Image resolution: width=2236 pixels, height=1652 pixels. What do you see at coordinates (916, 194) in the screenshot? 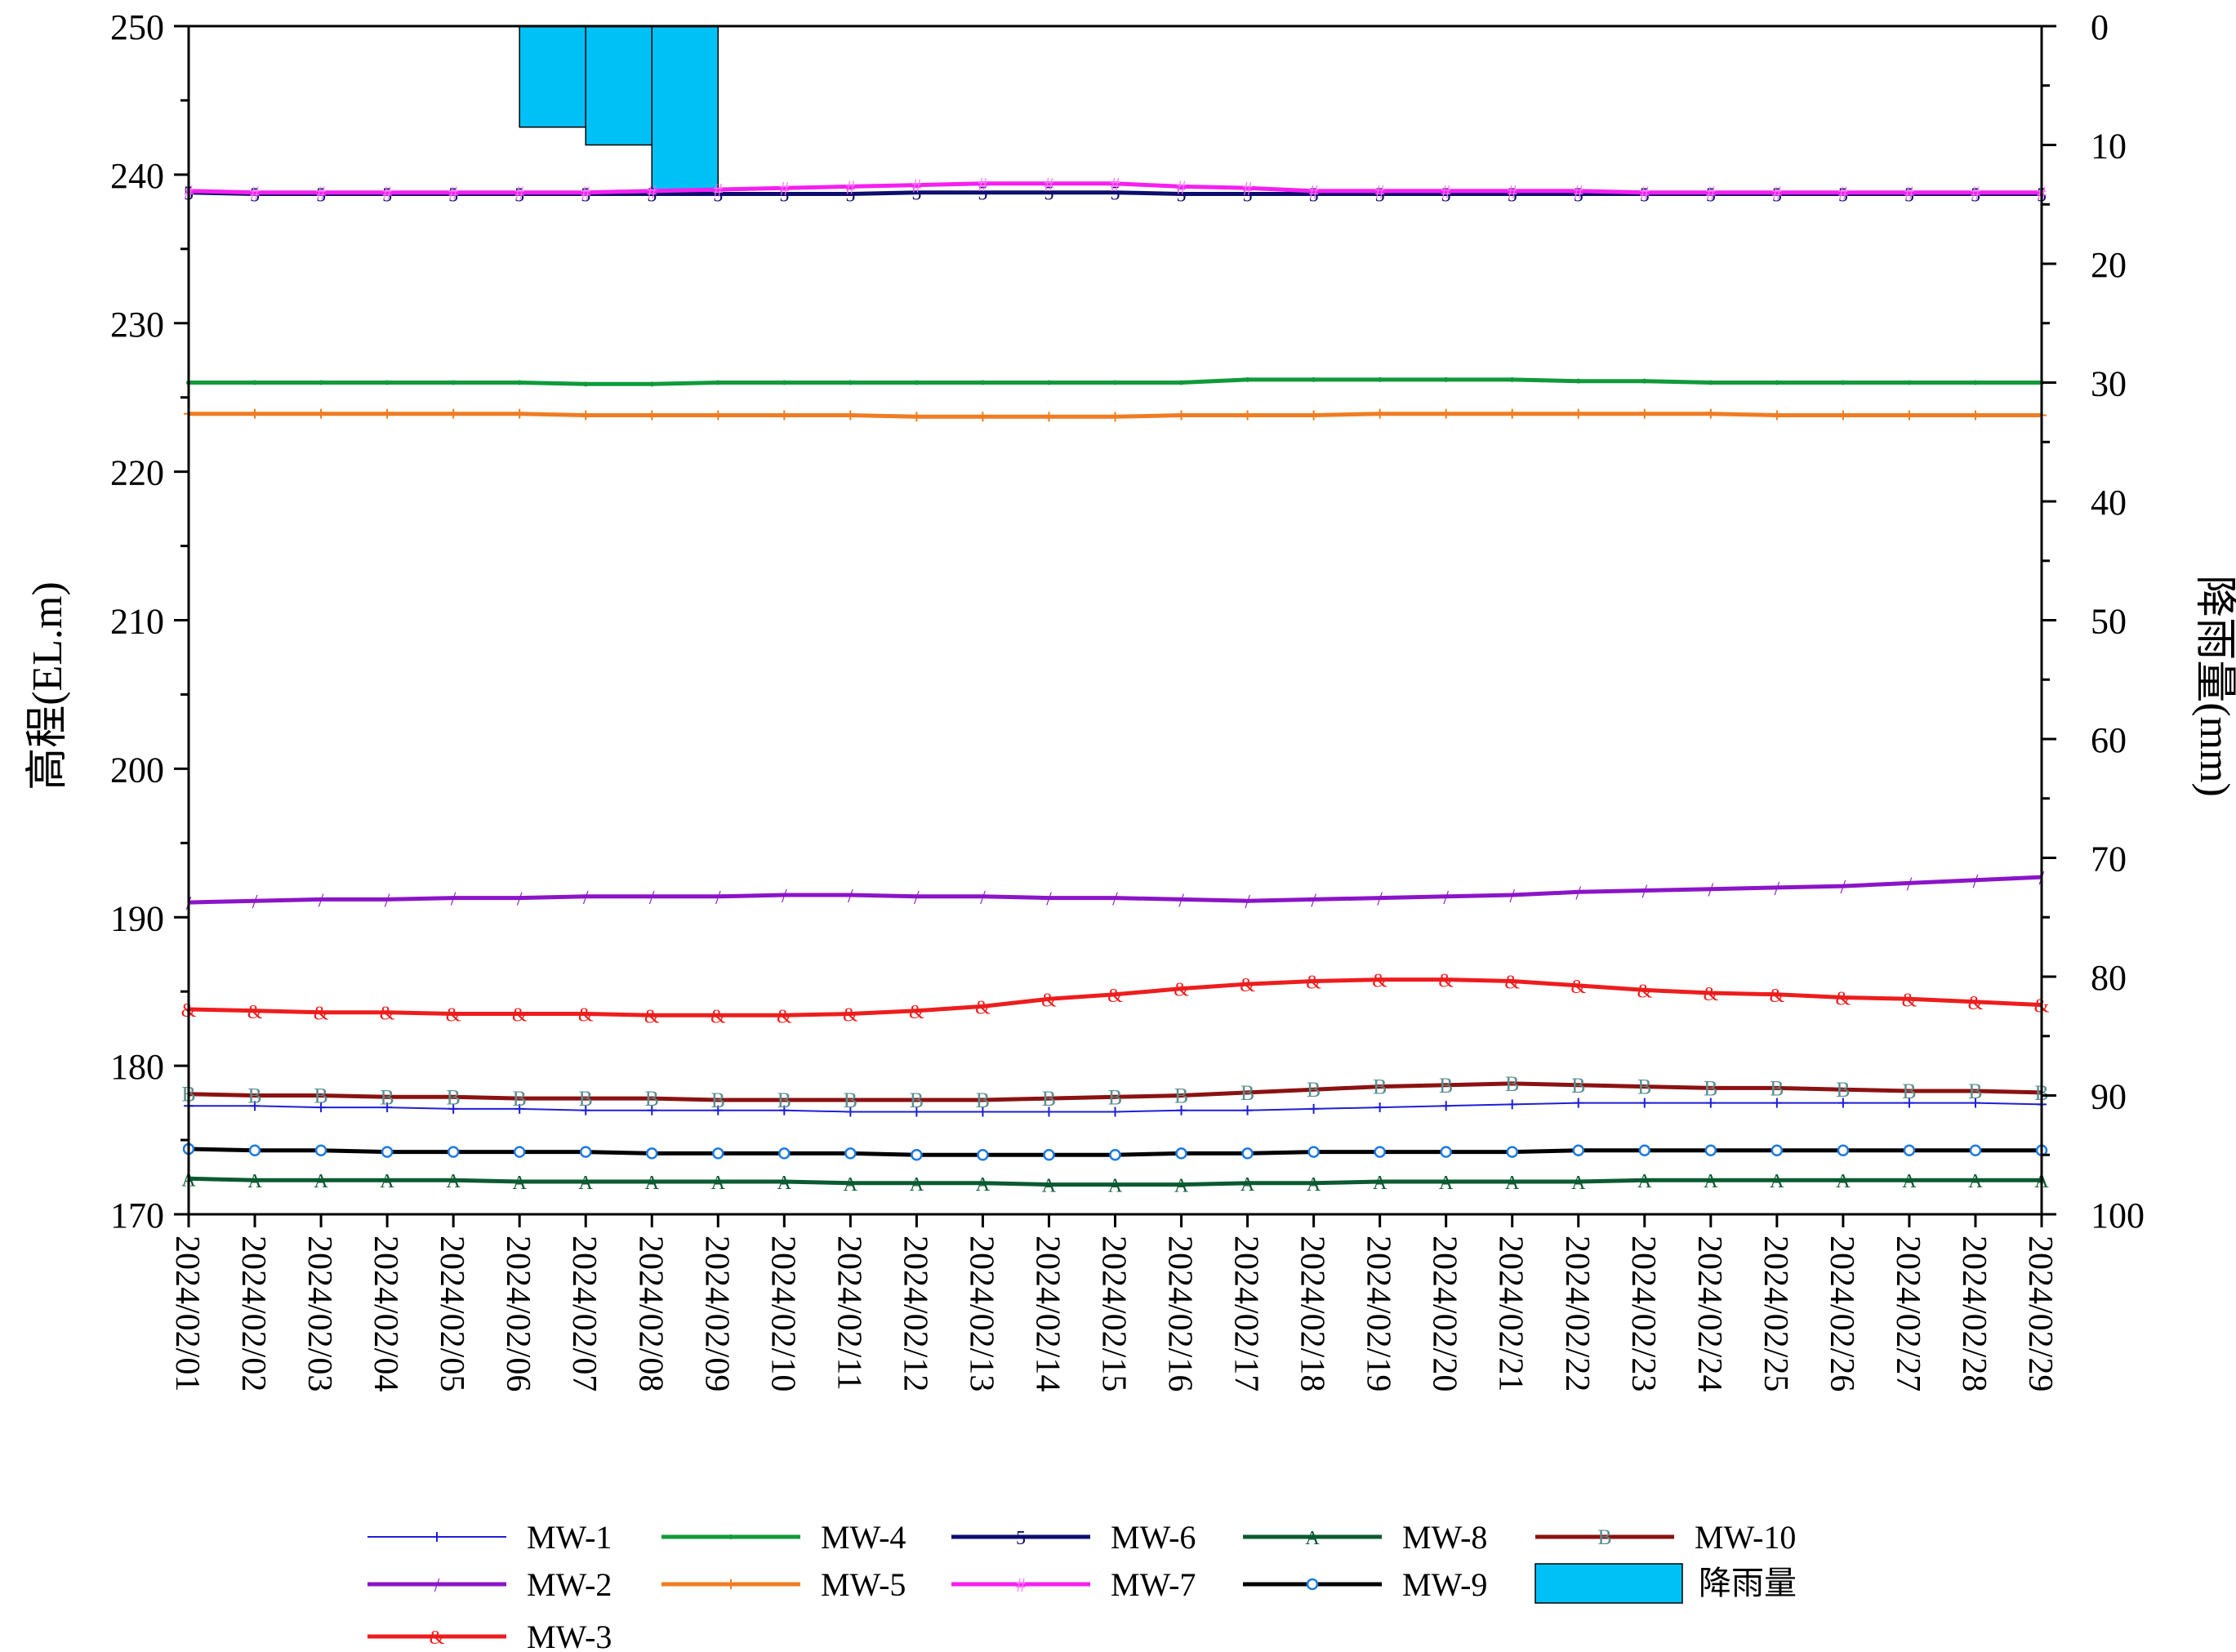
I see `data-point-MW-6-11: 5` at bounding box center [916, 194].